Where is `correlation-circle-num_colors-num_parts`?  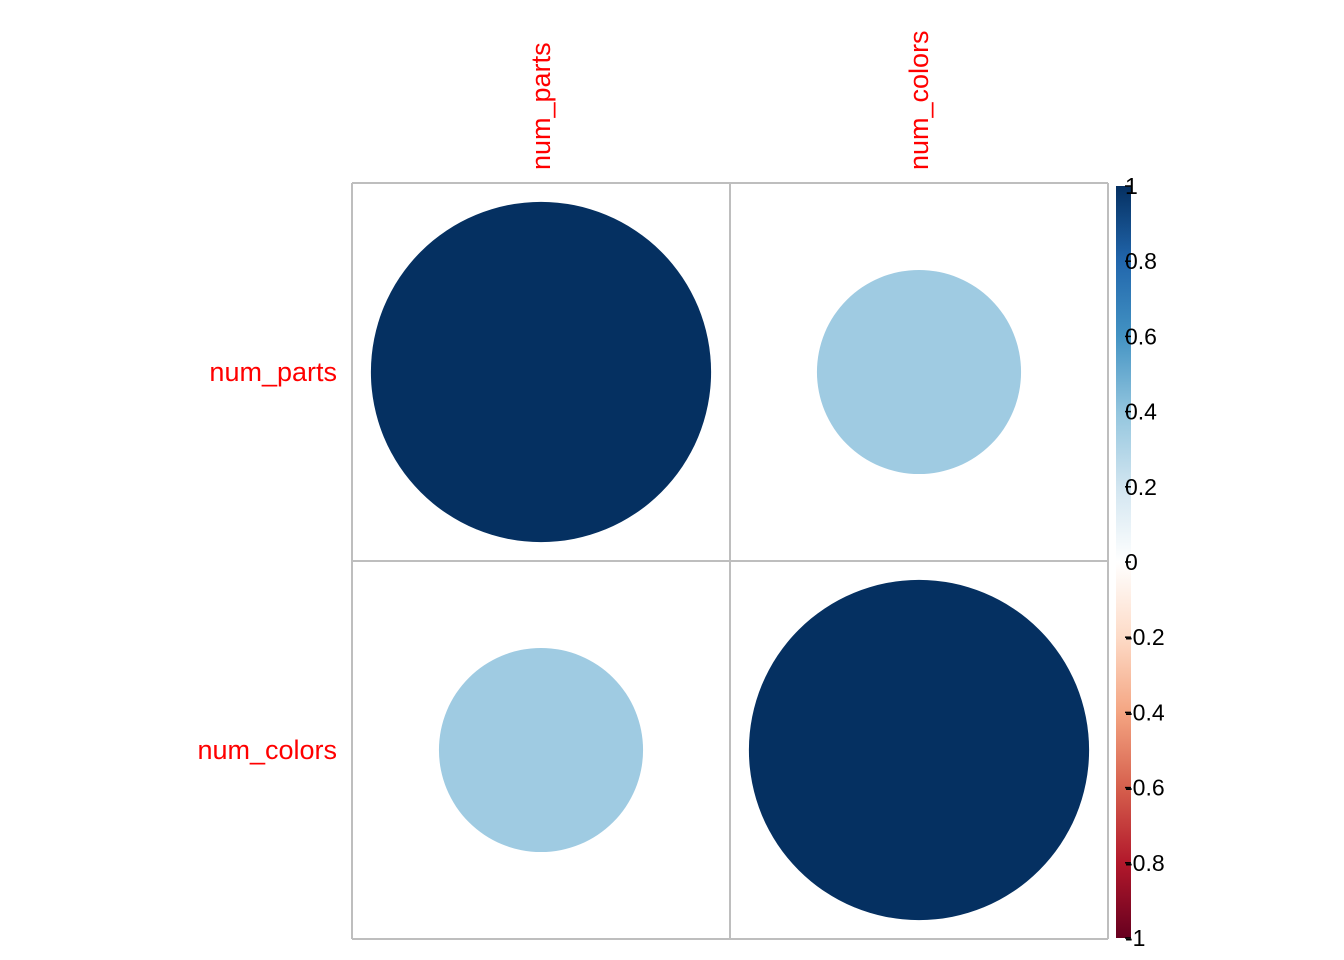 correlation-circle-num_colors-num_parts is located at coordinates (541, 750).